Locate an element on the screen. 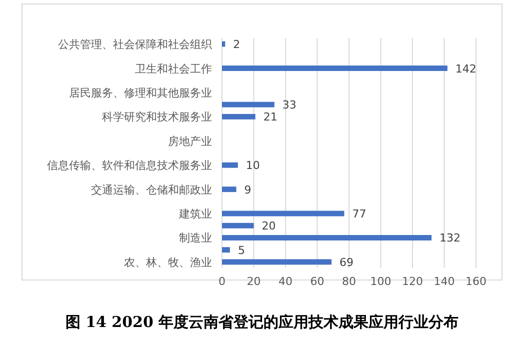  data-label: 2 is located at coordinates (236, 45).